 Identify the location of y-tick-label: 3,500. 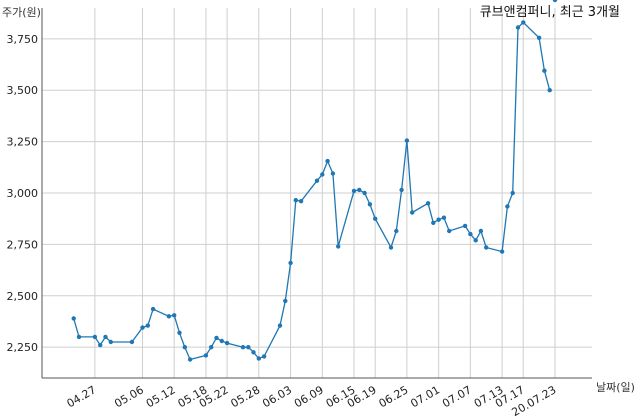
(23, 90).